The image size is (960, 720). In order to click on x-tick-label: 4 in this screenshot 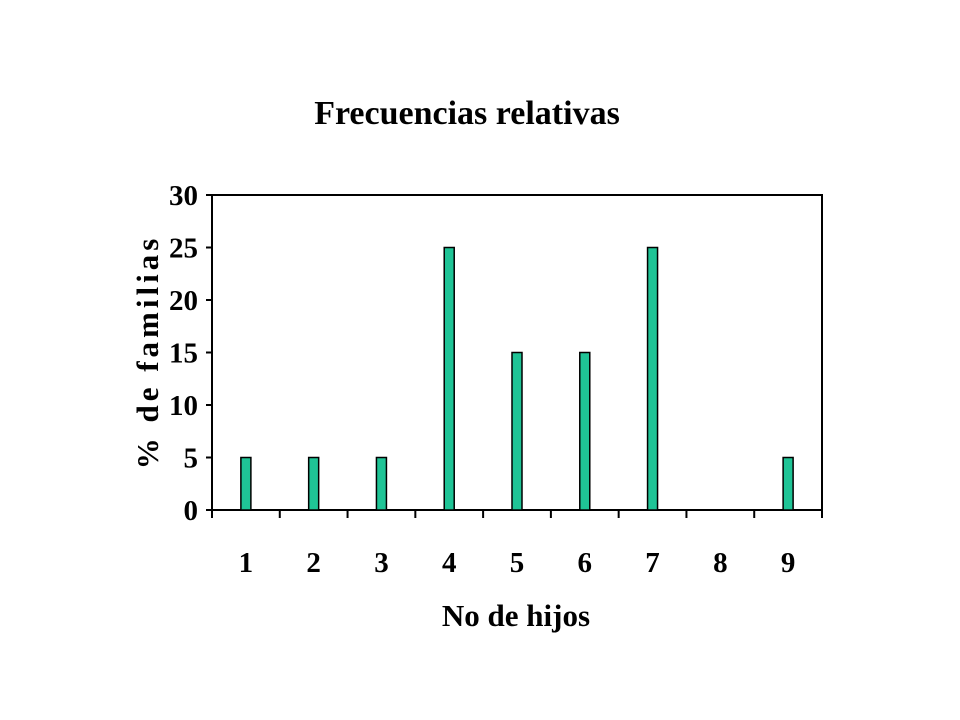, I will do `click(449, 563)`.